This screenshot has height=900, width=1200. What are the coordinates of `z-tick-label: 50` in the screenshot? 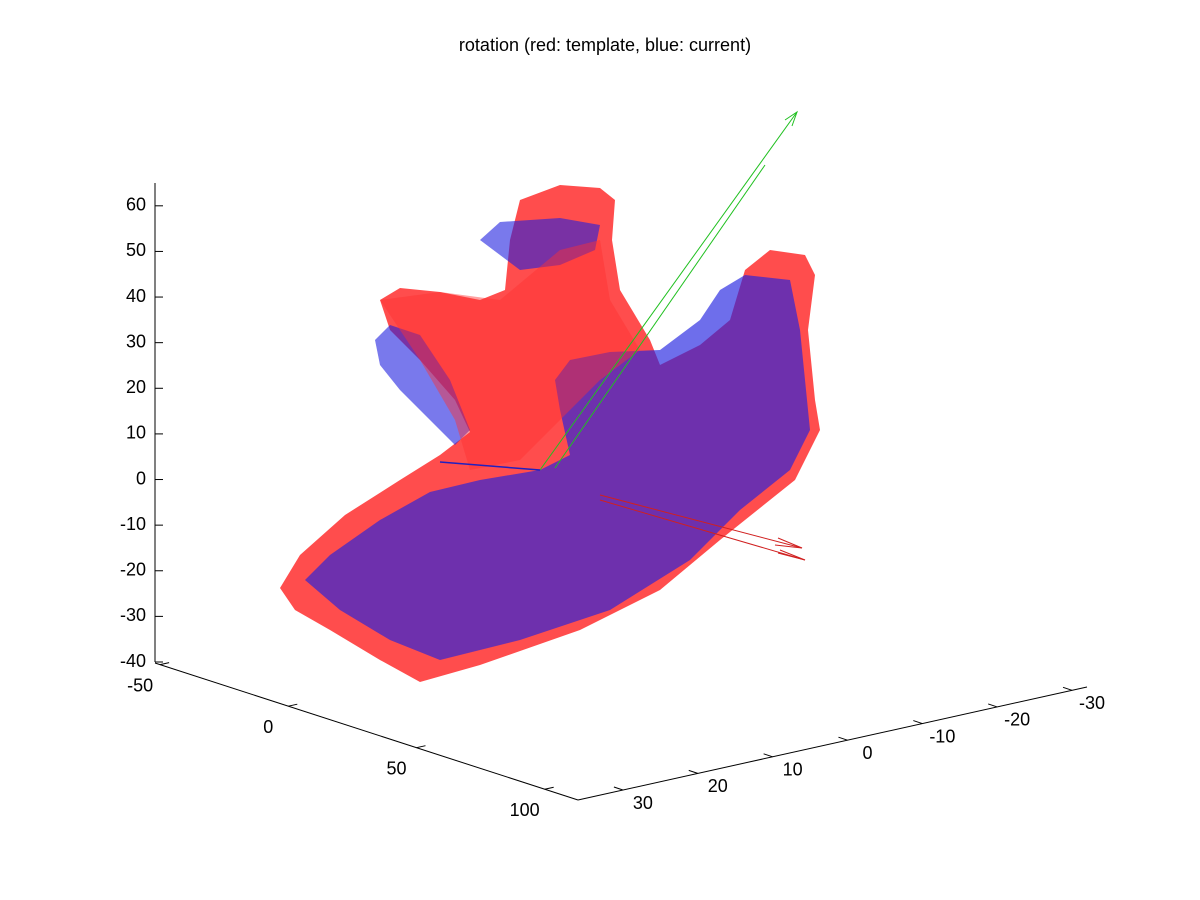 It's located at (136, 250).